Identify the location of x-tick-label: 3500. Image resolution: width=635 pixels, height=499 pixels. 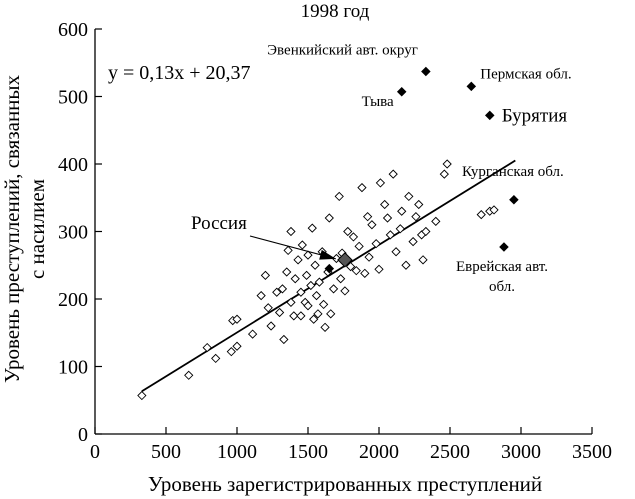
(592, 452).